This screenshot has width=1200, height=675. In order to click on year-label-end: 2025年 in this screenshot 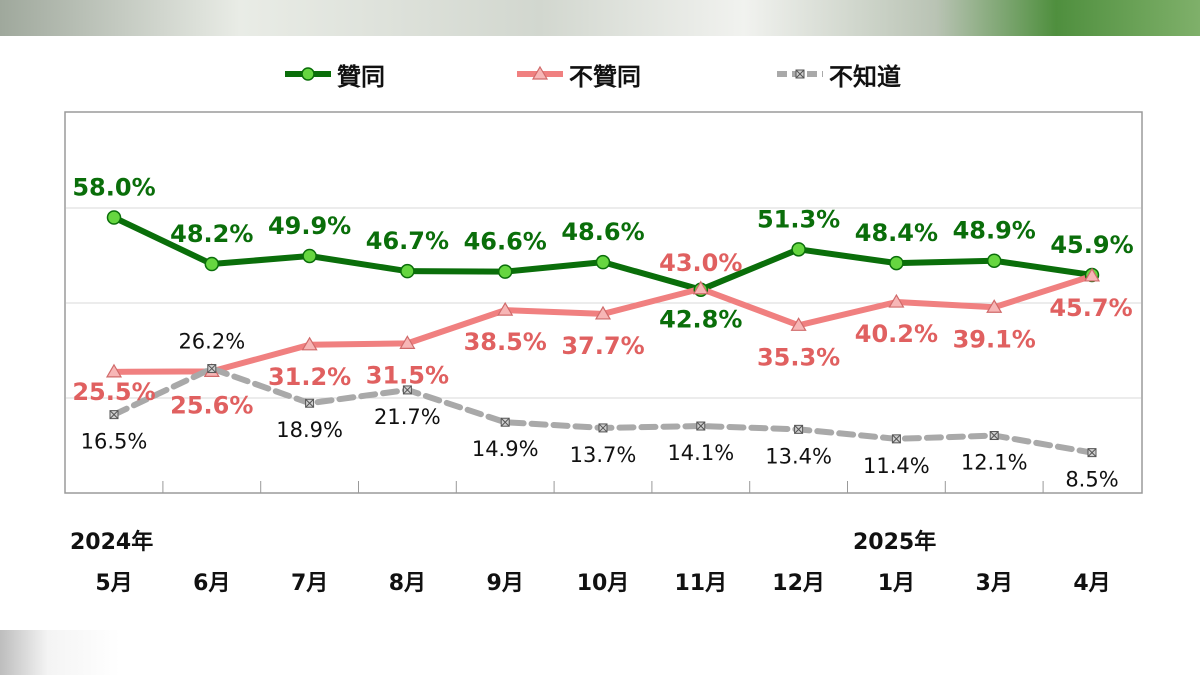, I will do `click(895, 542)`.